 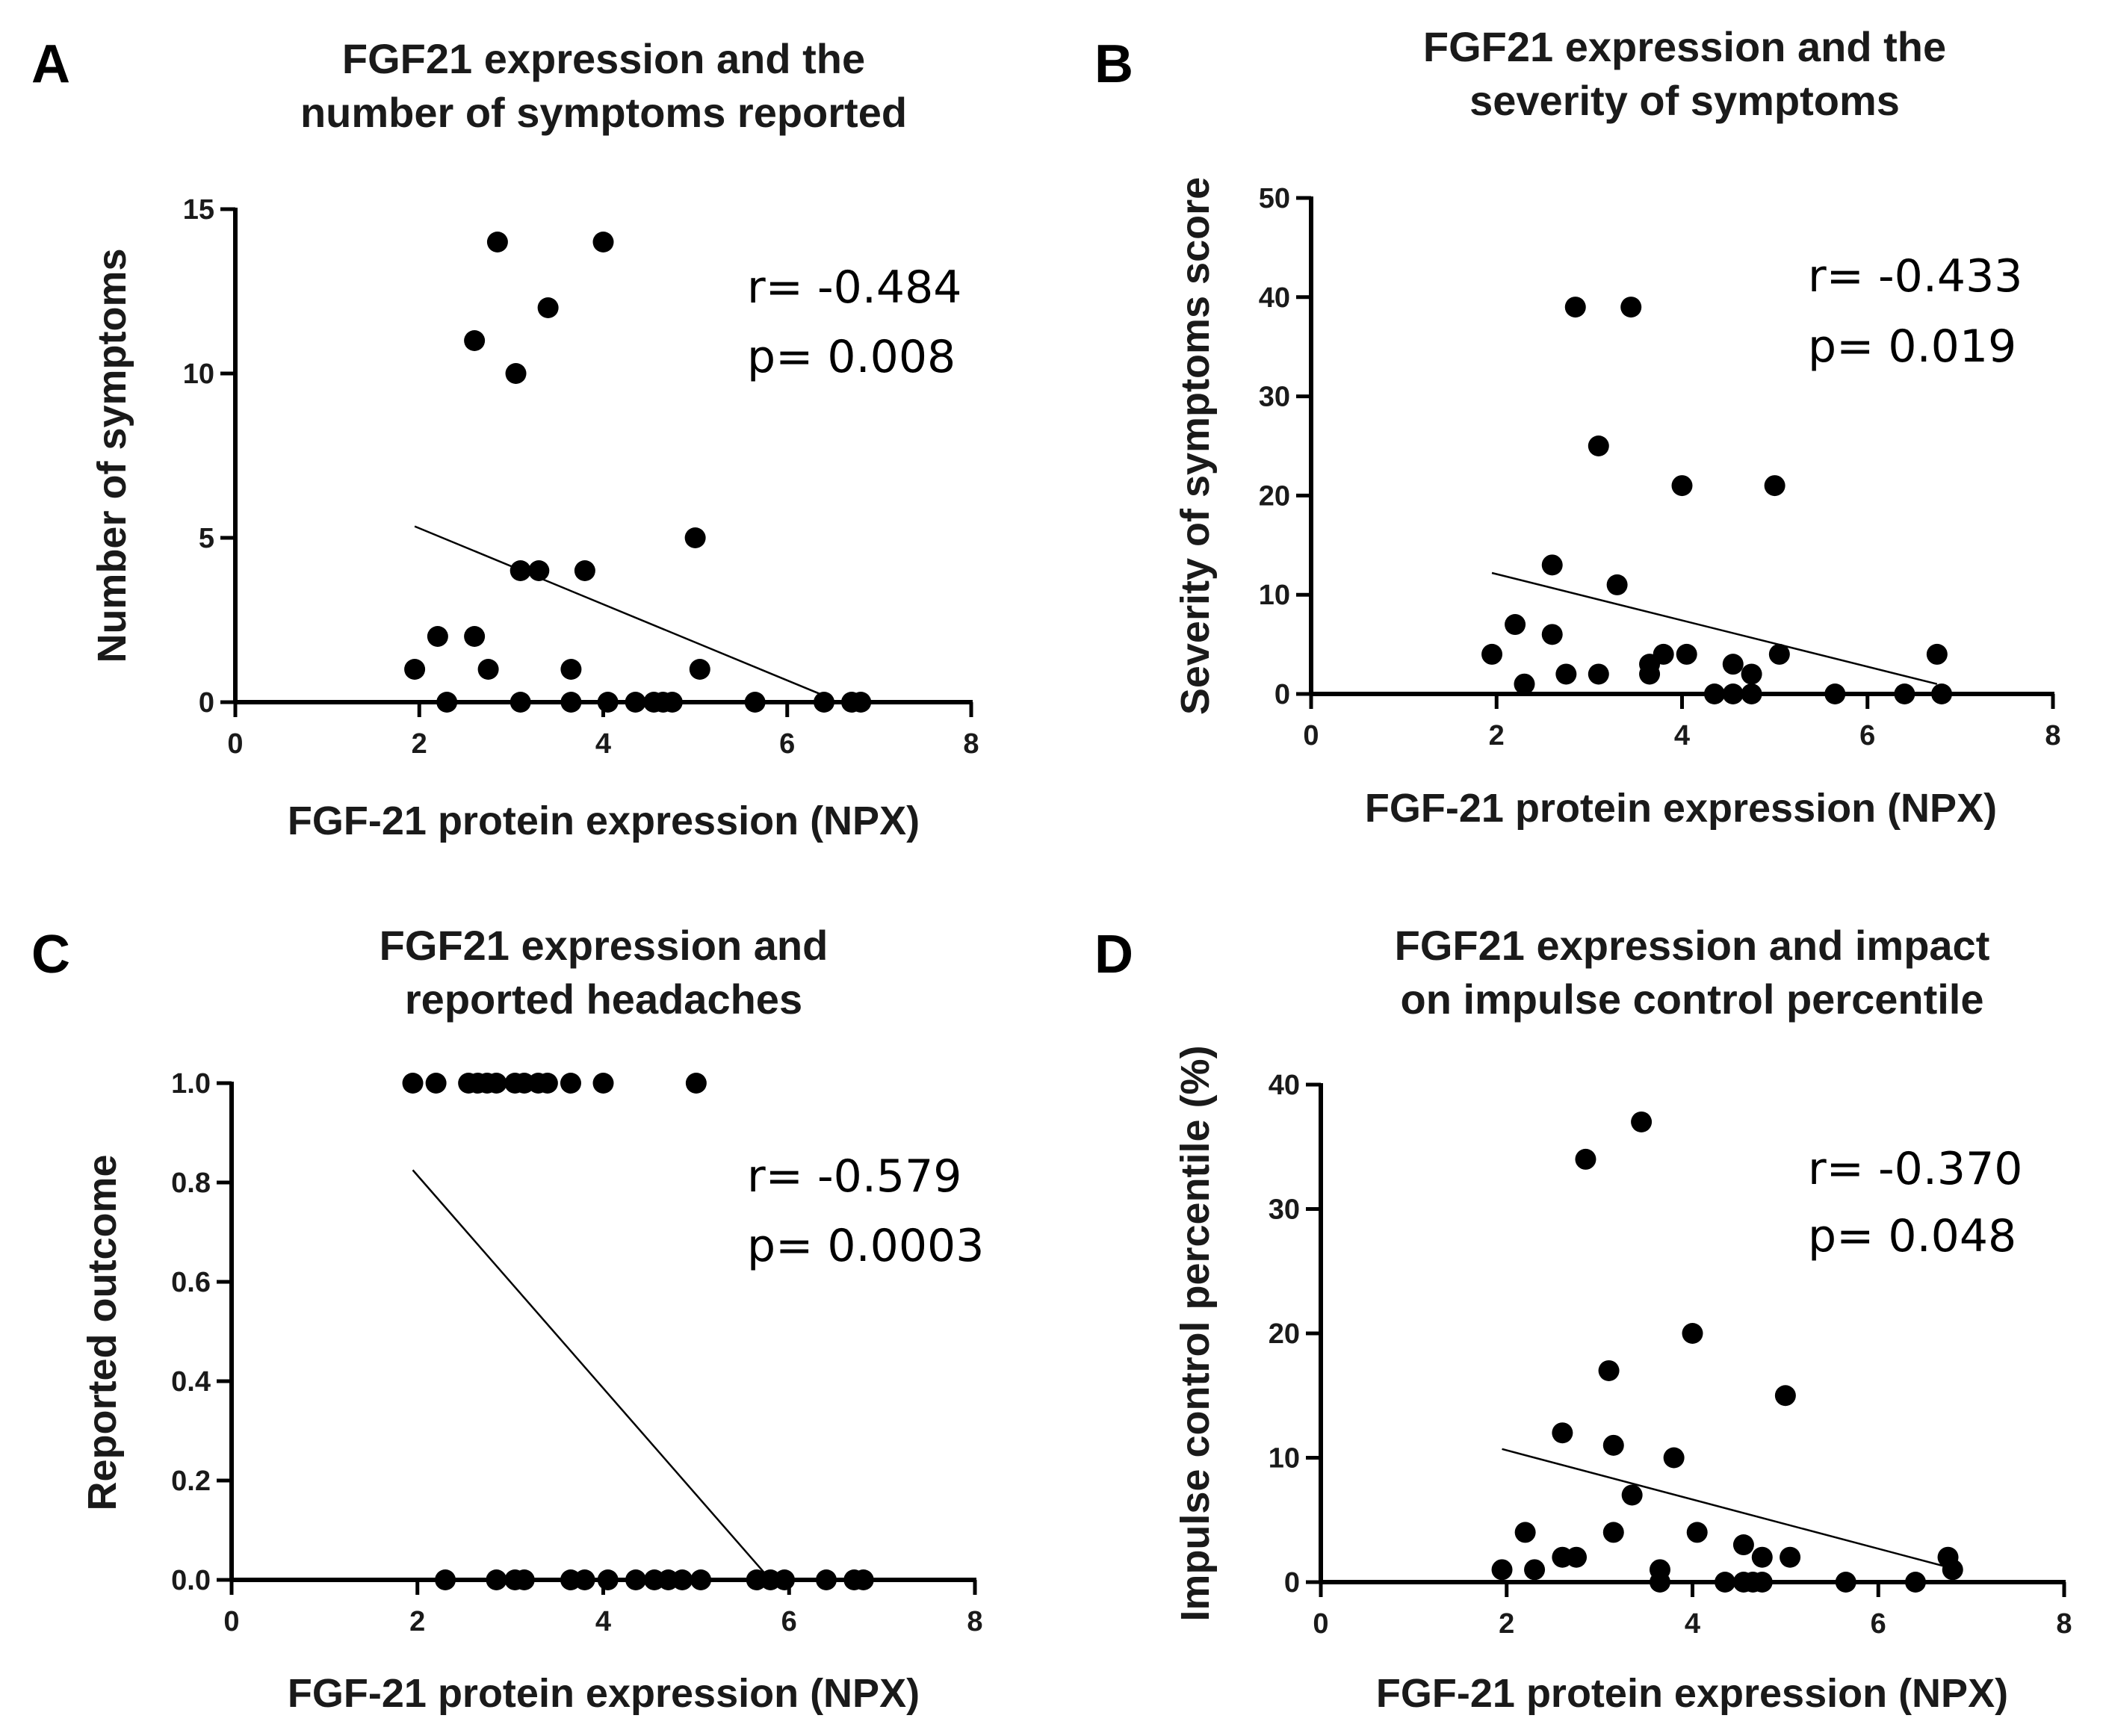 What do you see at coordinates (191, 1481) in the screenshot?
I see `y-tick-label: 0.2` at bounding box center [191, 1481].